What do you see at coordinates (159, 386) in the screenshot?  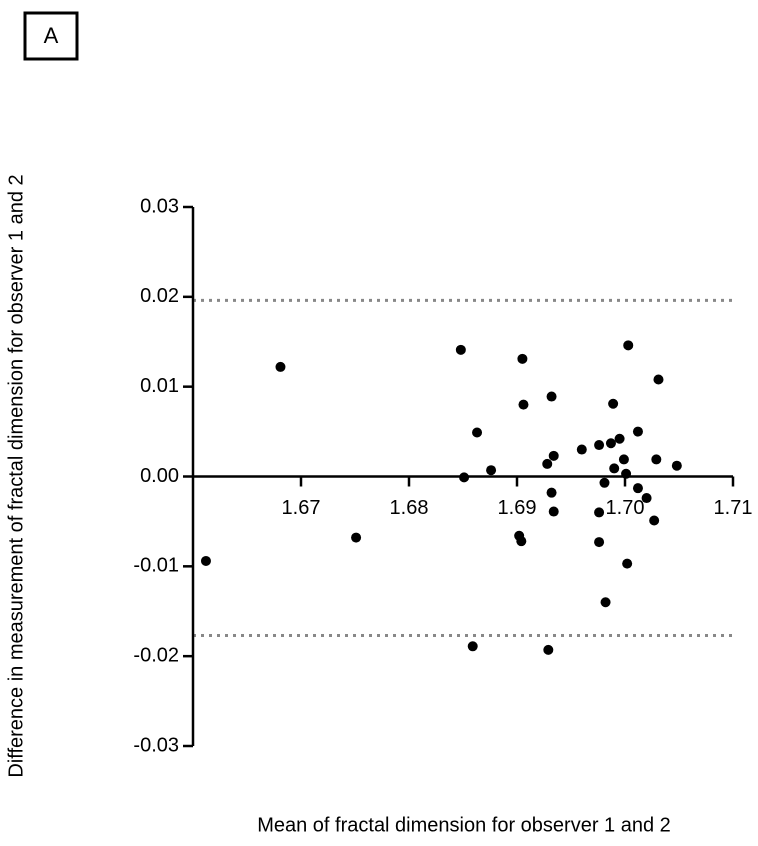 I see `y-tick-label: 0.01` at bounding box center [159, 386].